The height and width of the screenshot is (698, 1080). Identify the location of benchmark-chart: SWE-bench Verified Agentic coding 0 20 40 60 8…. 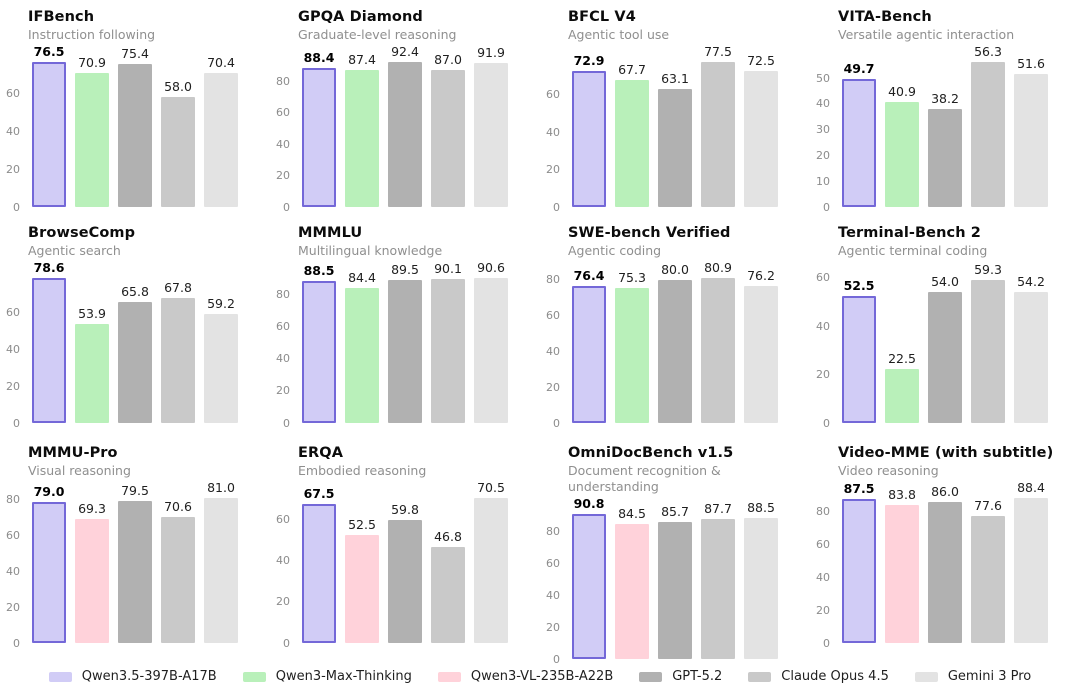
(675, 326).